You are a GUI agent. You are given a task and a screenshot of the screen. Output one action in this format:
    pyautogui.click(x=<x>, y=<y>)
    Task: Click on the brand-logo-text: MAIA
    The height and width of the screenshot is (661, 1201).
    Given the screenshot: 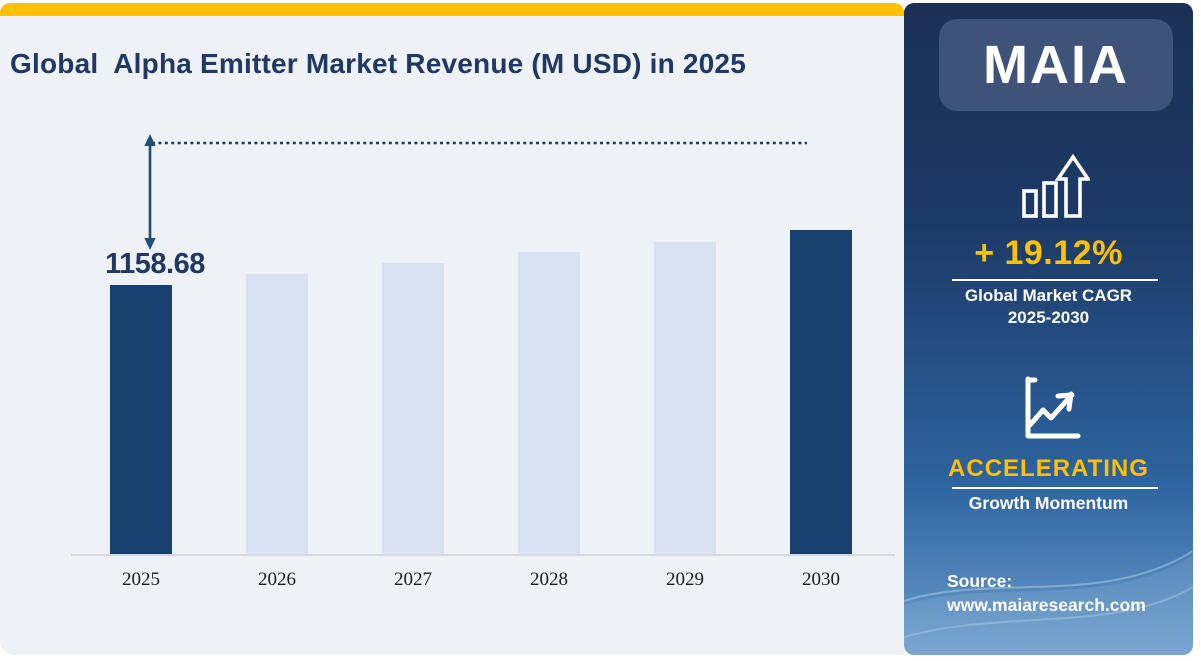 What is the action you would take?
    pyautogui.click(x=1056, y=65)
    